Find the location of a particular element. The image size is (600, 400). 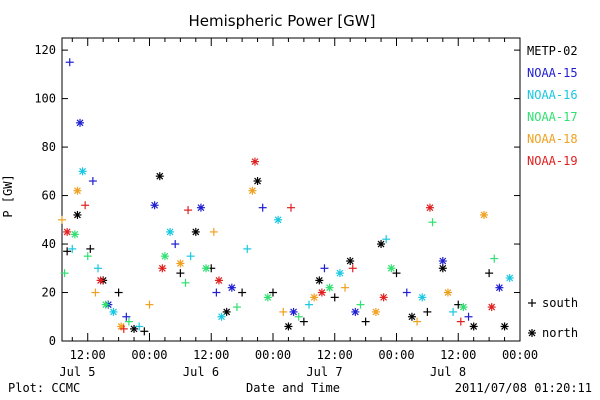

legend-item: NOAA-16 is located at coordinates (552, 95).